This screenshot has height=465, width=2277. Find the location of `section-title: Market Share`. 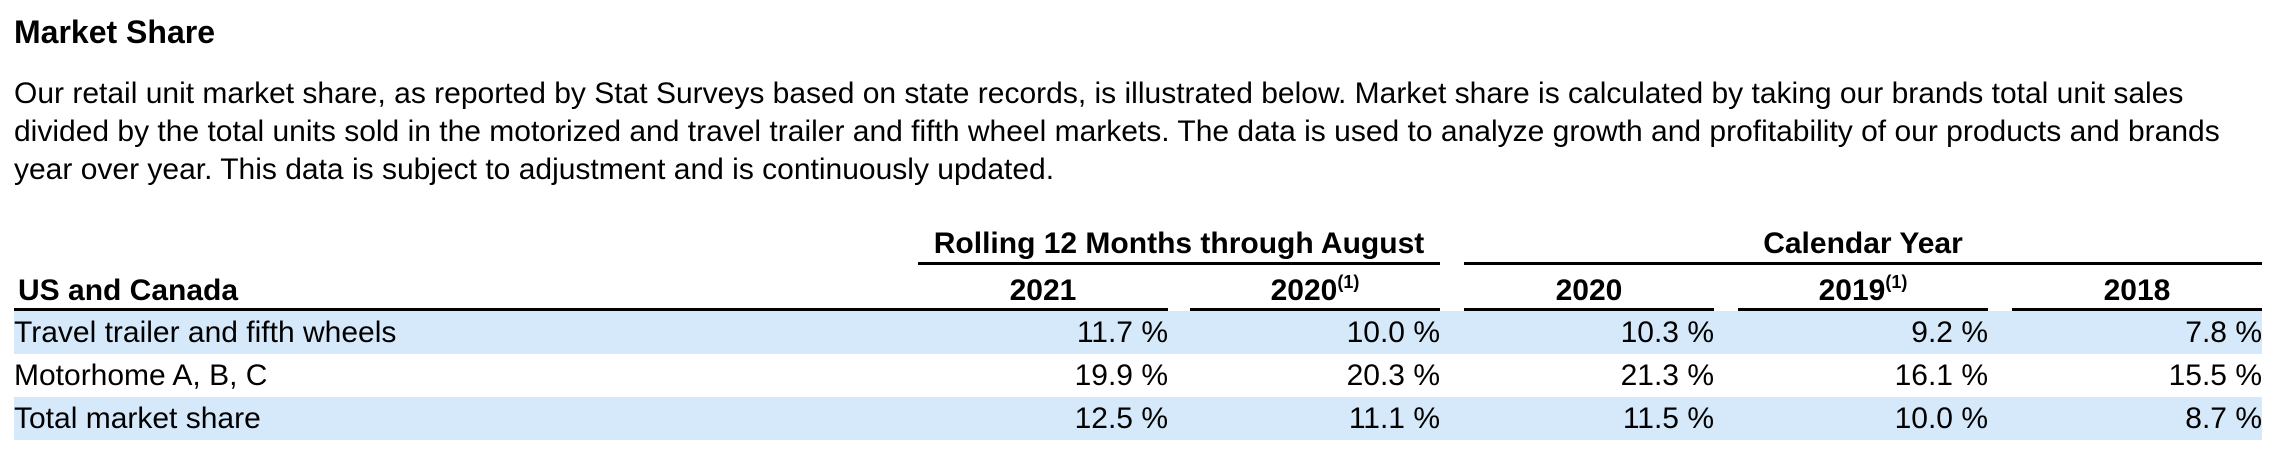

section-title: Market Share is located at coordinates (114, 32).